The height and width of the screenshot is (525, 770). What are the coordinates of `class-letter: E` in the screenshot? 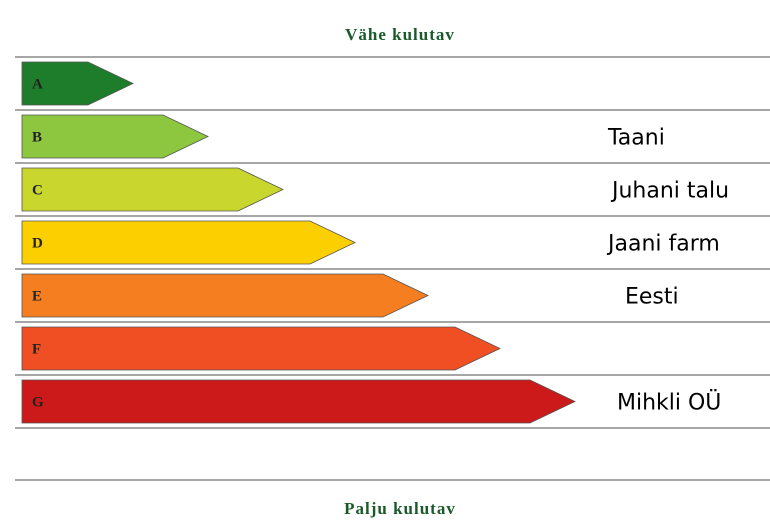 It's located at (37, 297).